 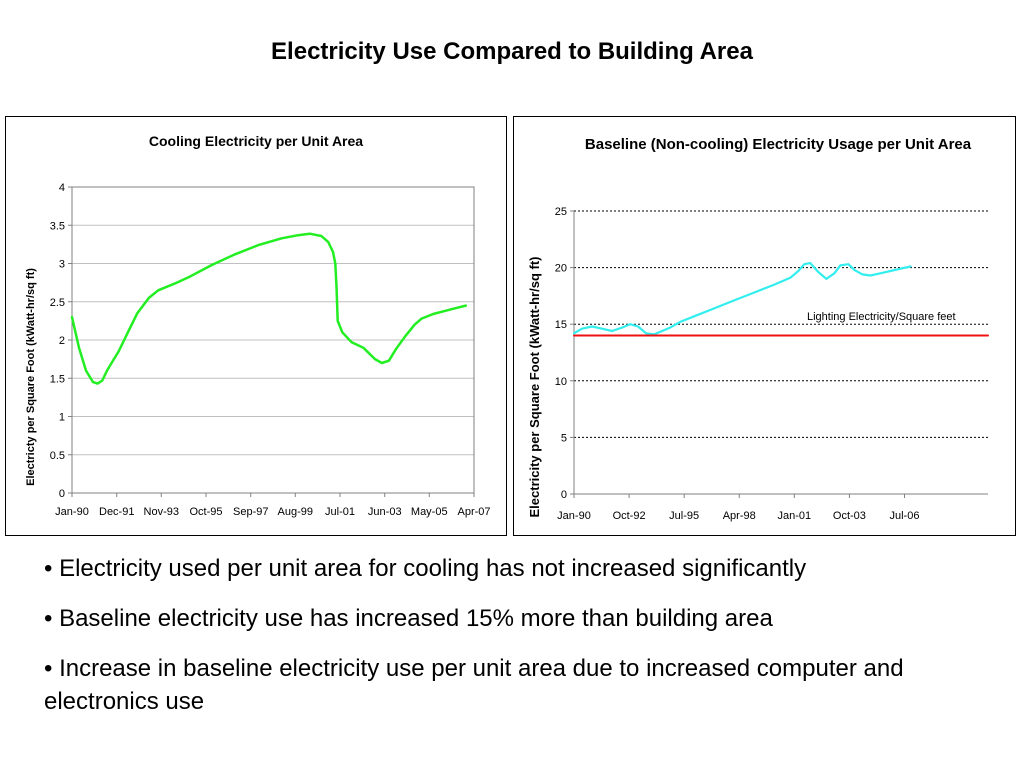 What do you see at coordinates (116, 512) in the screenshot?
I see `x-tick-label: Dec-91` at bounding box center [116, 512].